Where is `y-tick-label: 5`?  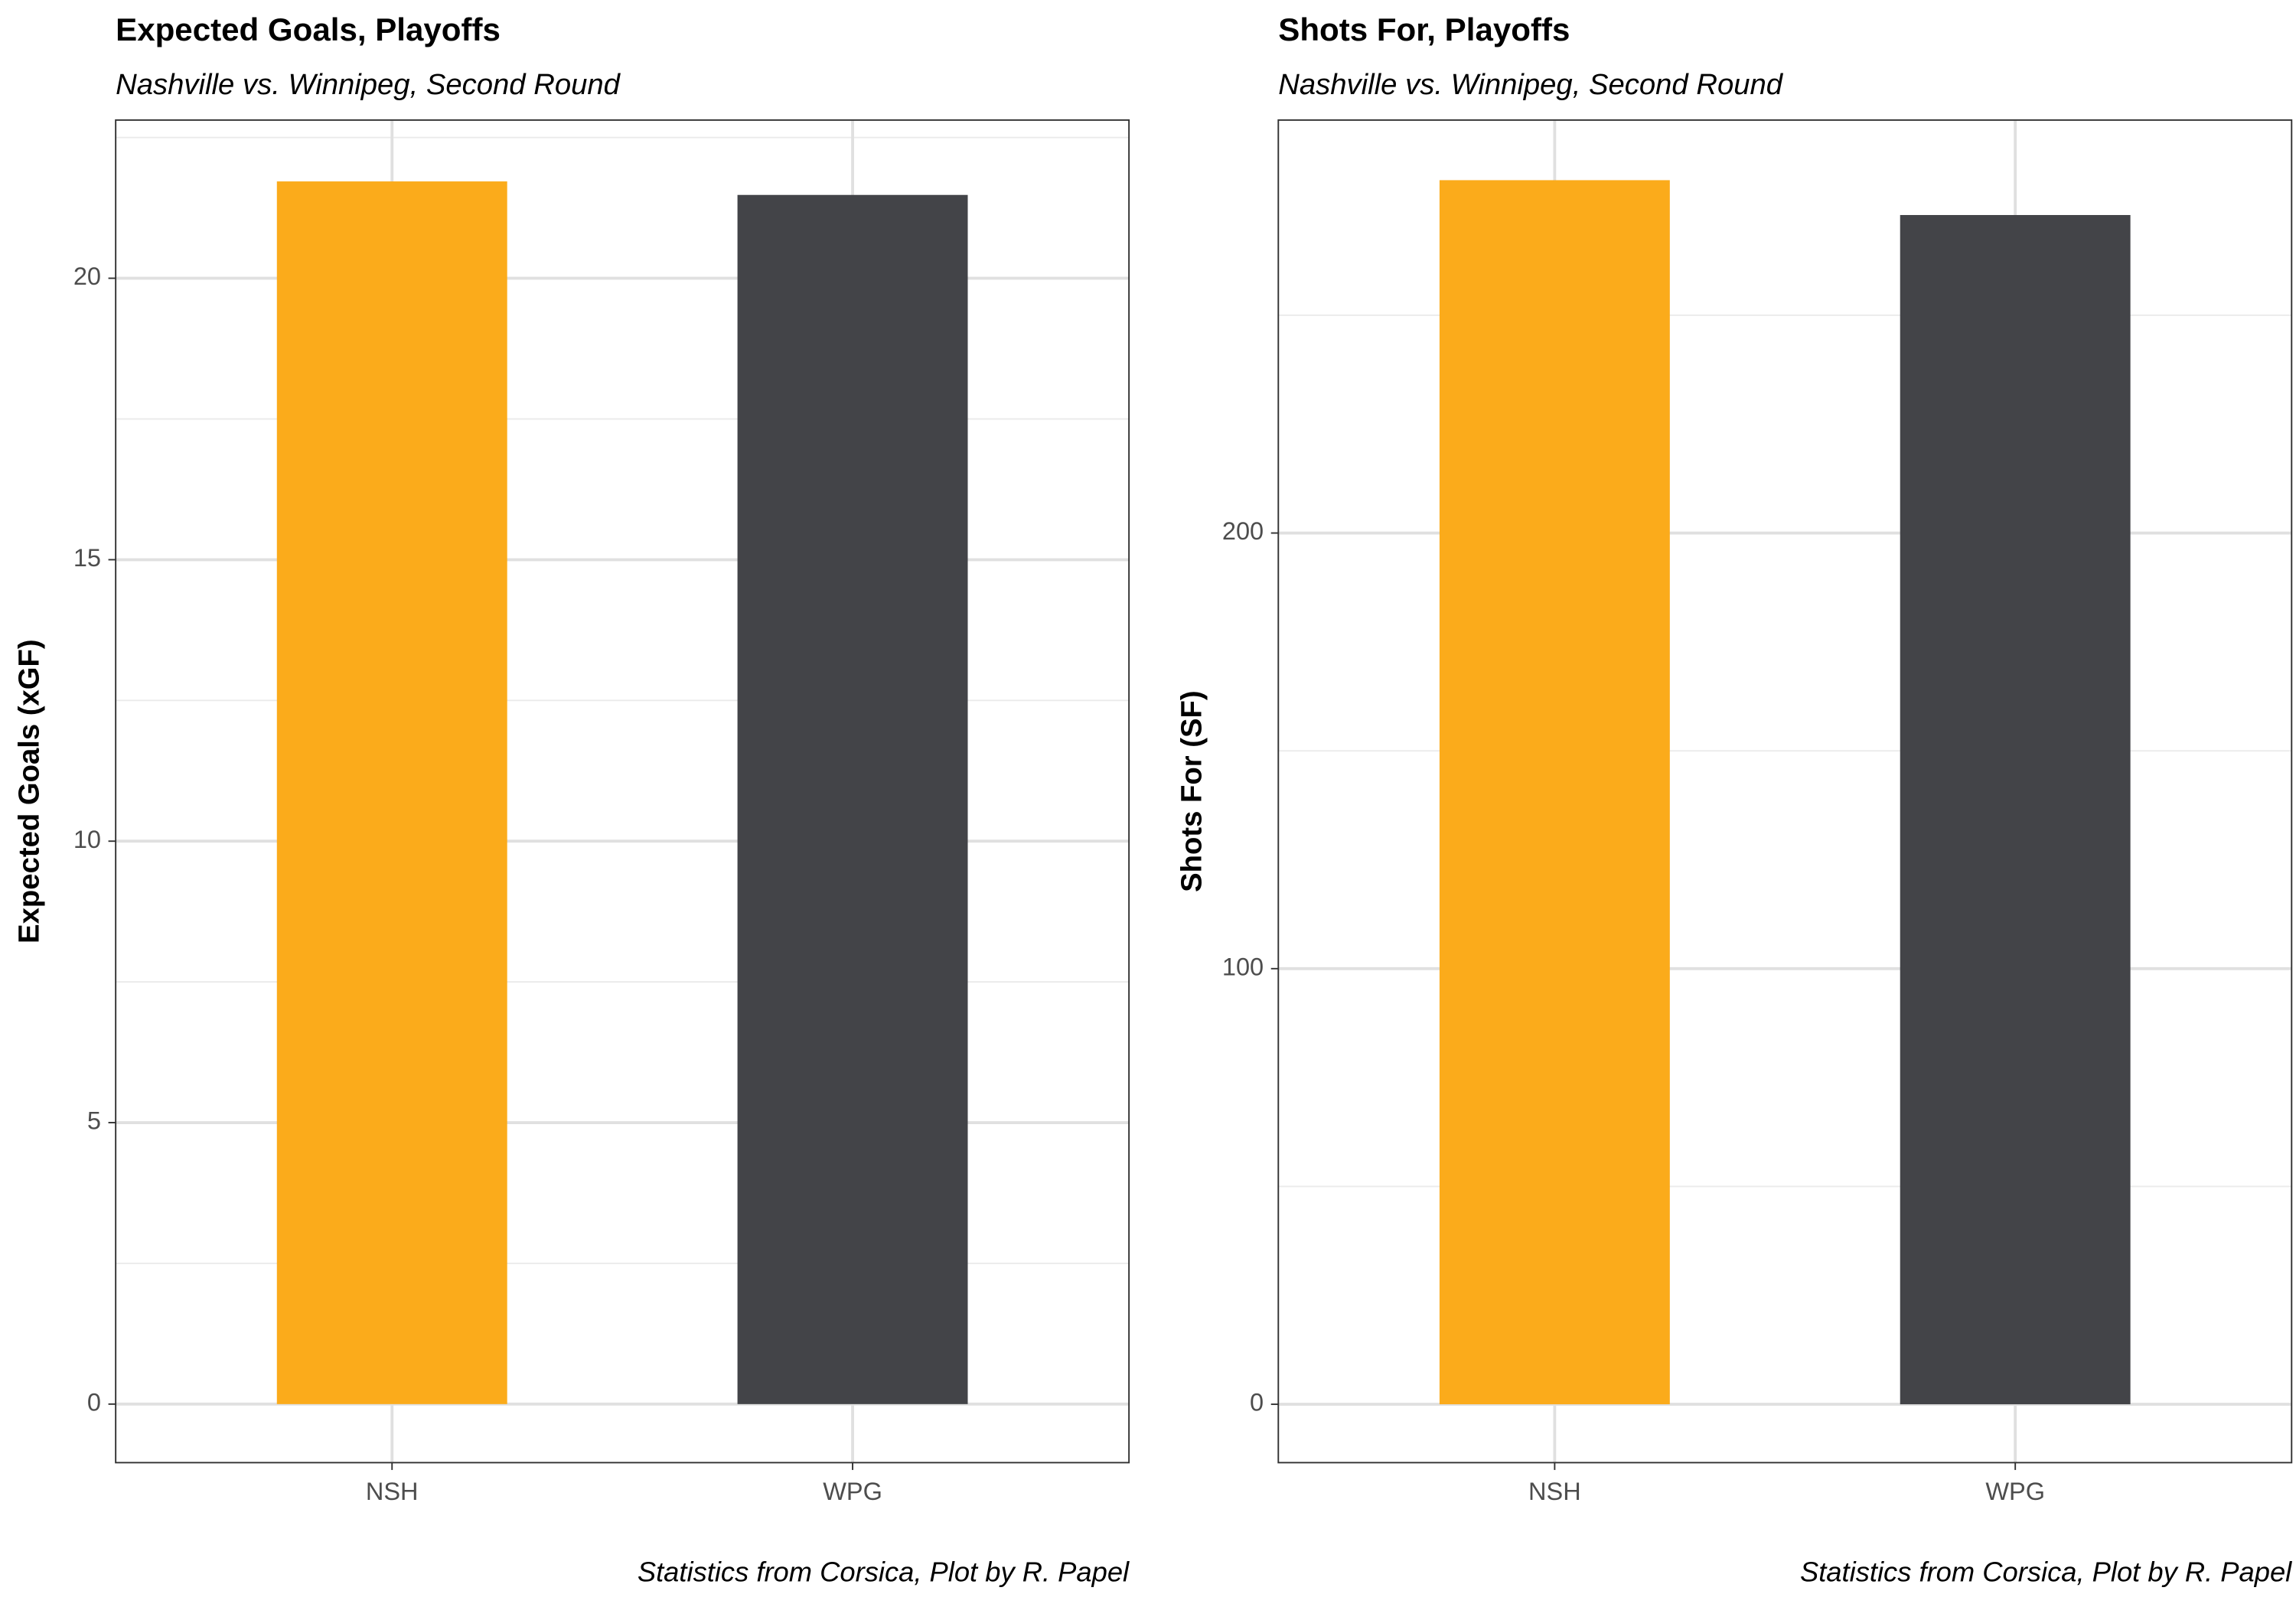
y-tick-label: 5 is located at coordinates (94, 1121).